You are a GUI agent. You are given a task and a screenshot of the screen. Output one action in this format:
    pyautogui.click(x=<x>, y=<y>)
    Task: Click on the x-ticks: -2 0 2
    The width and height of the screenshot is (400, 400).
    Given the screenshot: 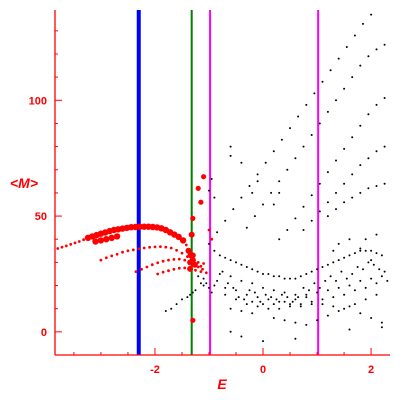 What is the action you would take?
    pyautogui.click(x=223, y=362)
    